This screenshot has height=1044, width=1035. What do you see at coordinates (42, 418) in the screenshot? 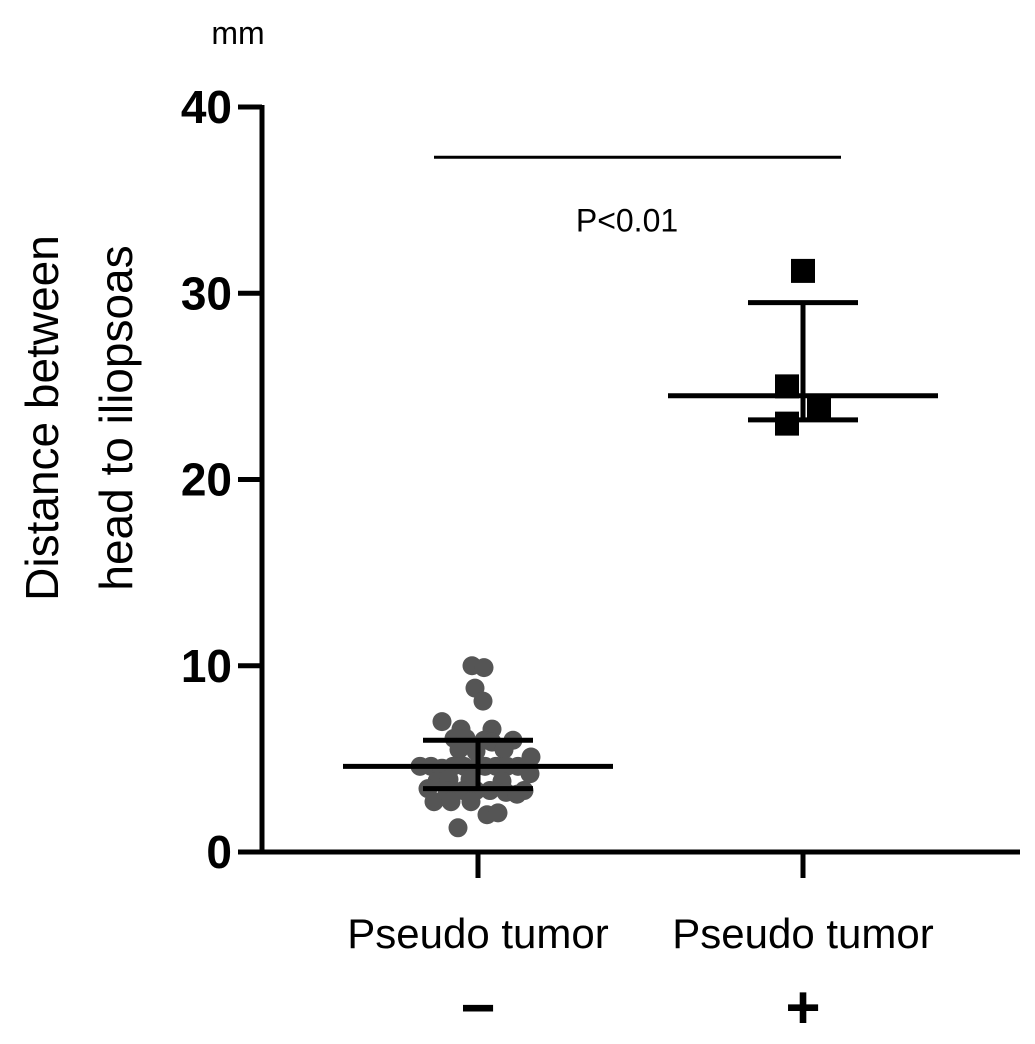
I see `y-axis-title-line-1: Distance between` at bounding box center [42, 418].